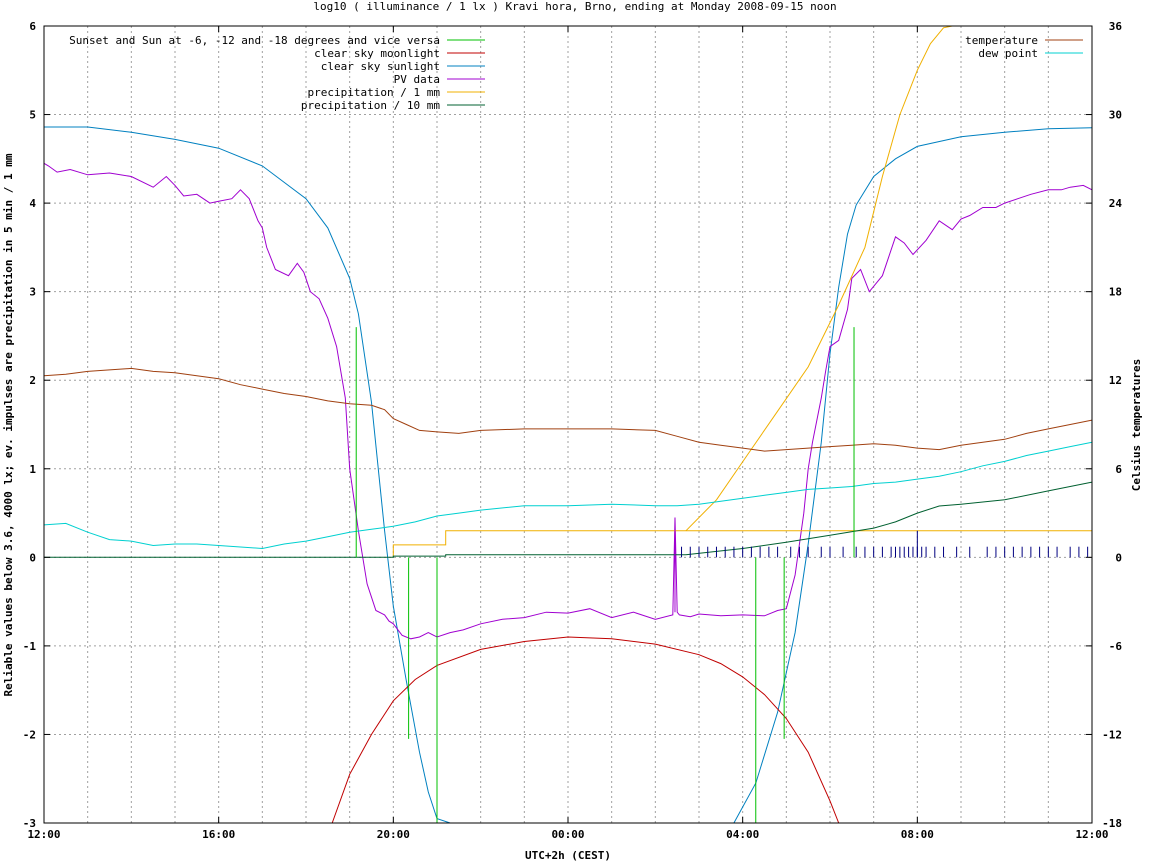 The image size is (1151, 863). I want to click on x-axis-label: UTC+2h (CEST), so click(568, 855).